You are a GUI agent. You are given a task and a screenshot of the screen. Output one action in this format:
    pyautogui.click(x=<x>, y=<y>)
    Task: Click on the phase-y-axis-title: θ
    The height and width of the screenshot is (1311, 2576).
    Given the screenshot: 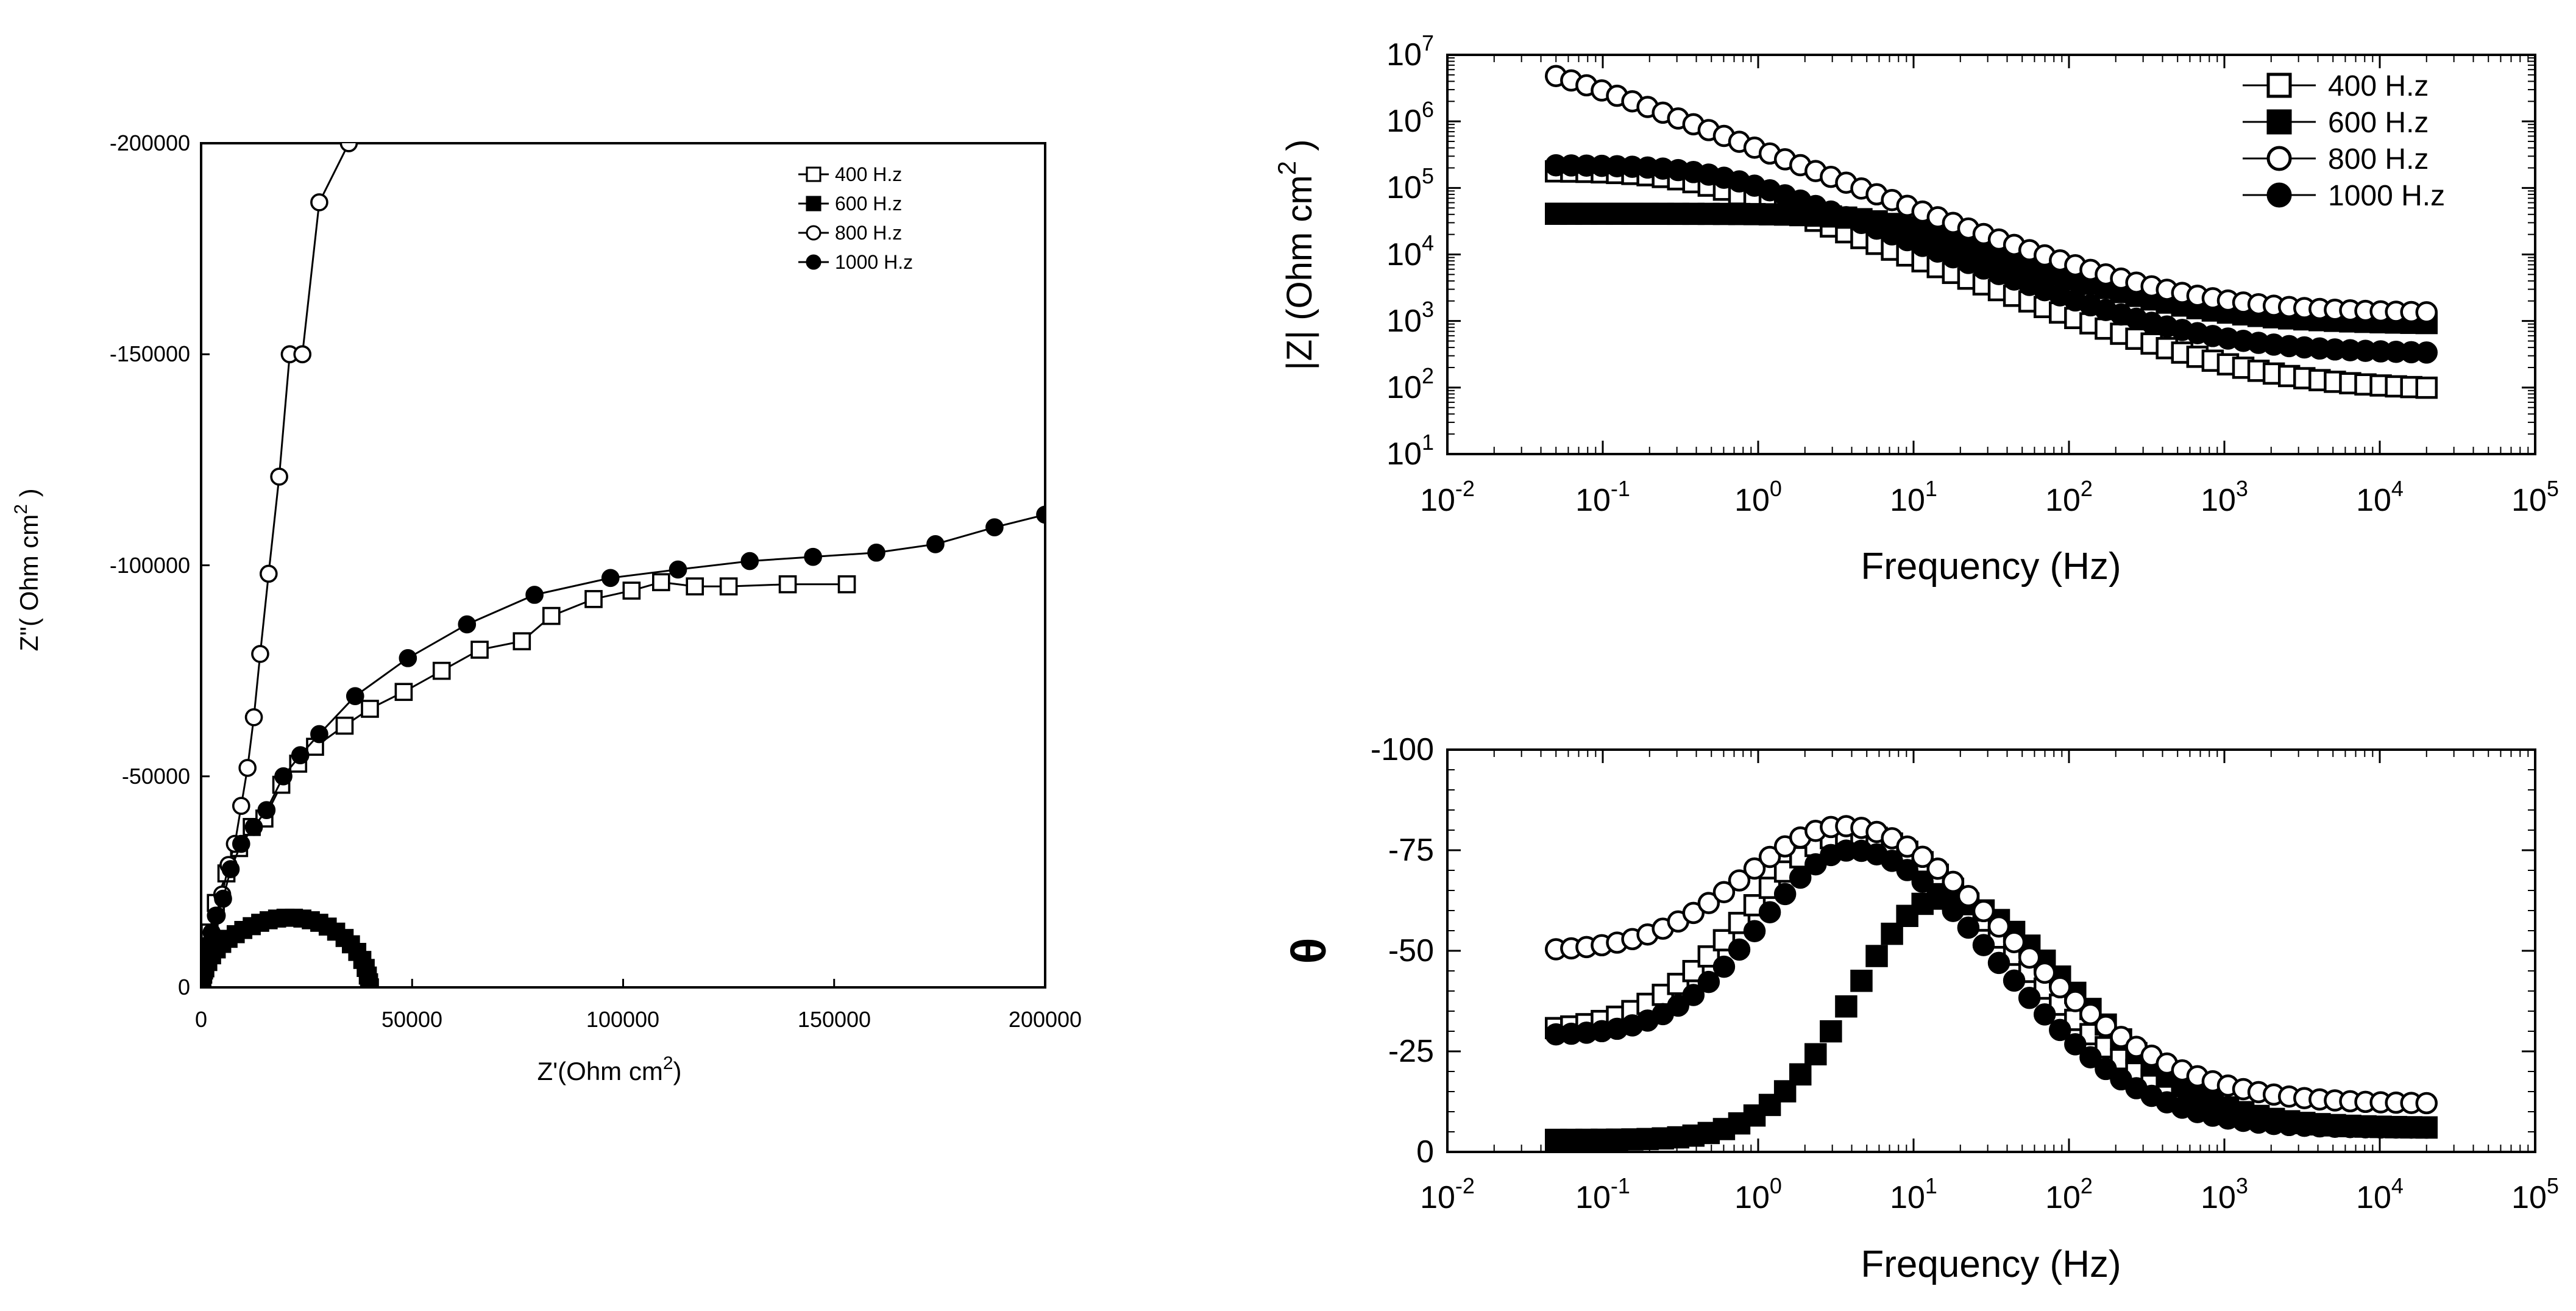 What is the action you would take?
    pyautogui.click(x=1309, y=950)
    